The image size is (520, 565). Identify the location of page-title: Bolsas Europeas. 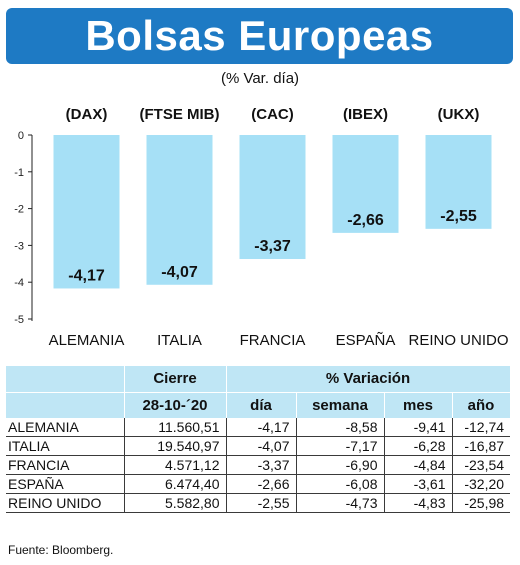
(259, 35).